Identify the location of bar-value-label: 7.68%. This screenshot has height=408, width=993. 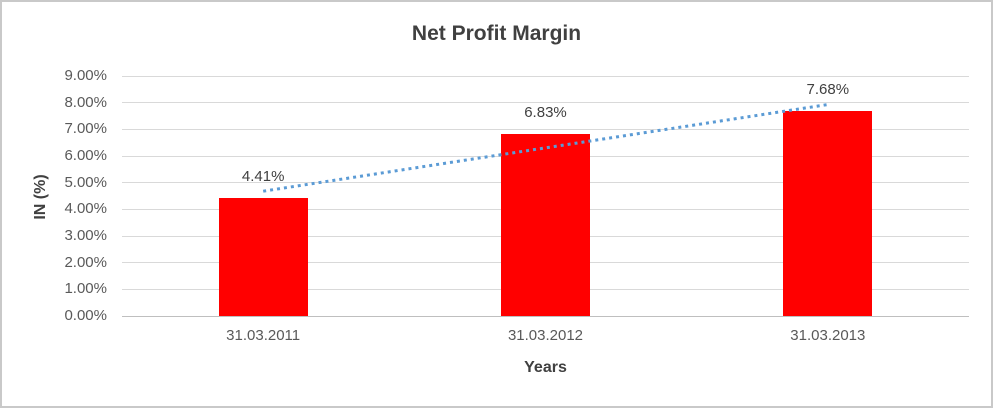
(828, 90).